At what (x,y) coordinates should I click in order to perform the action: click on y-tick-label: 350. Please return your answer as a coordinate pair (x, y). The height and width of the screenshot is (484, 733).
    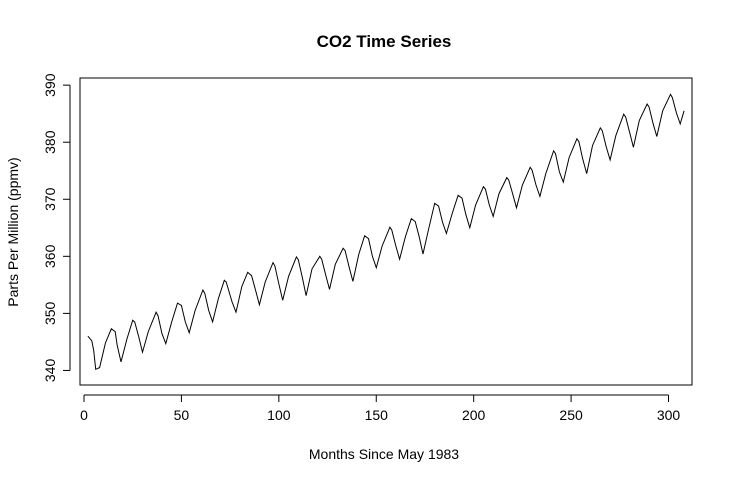
    Looking at the image, I should click on (50, 313).